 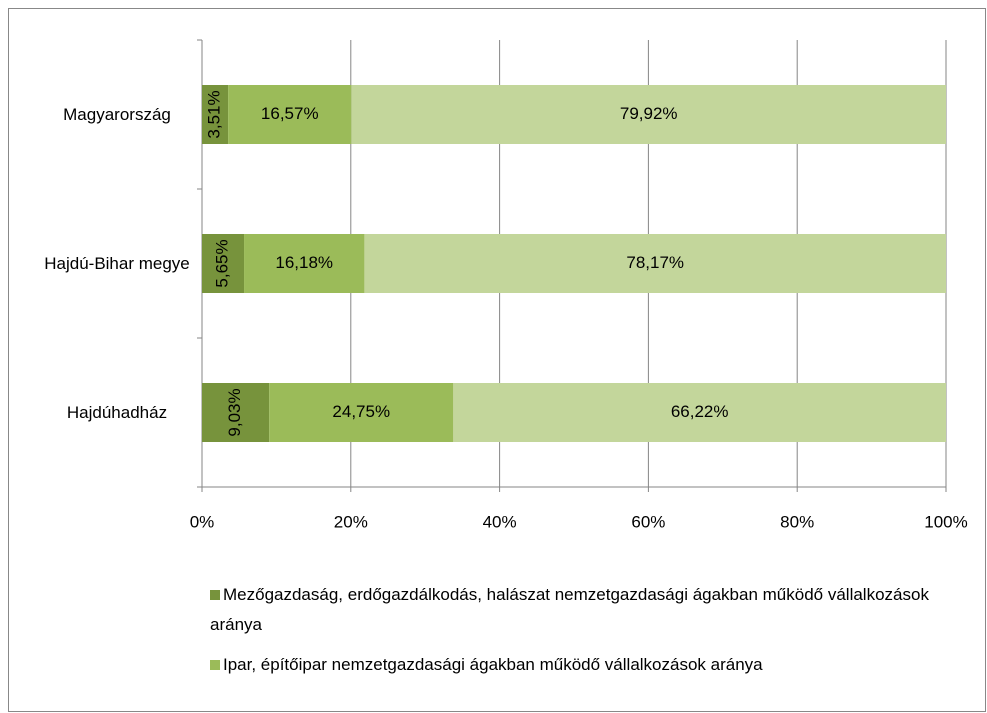 I want to click on data-label: 66,22%, so click(x=700, y=411).